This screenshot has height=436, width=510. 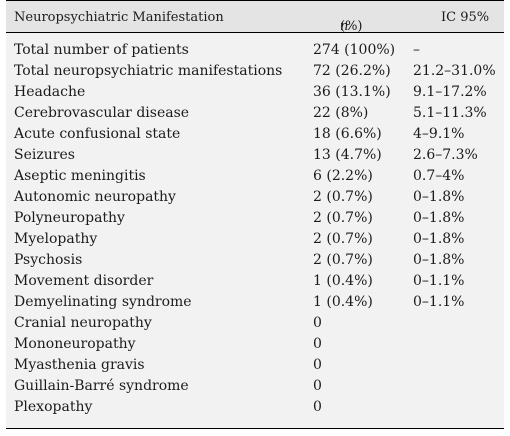 I want to click on cell-manifestation: Demyelinating syndrome, so click(x=103, y=302).